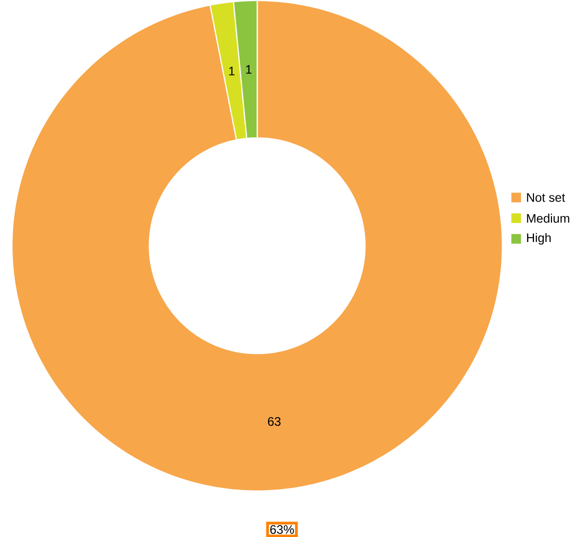 This screenshot has width=570, height=537. I want to click on data-label: 63, so click(274, 421).